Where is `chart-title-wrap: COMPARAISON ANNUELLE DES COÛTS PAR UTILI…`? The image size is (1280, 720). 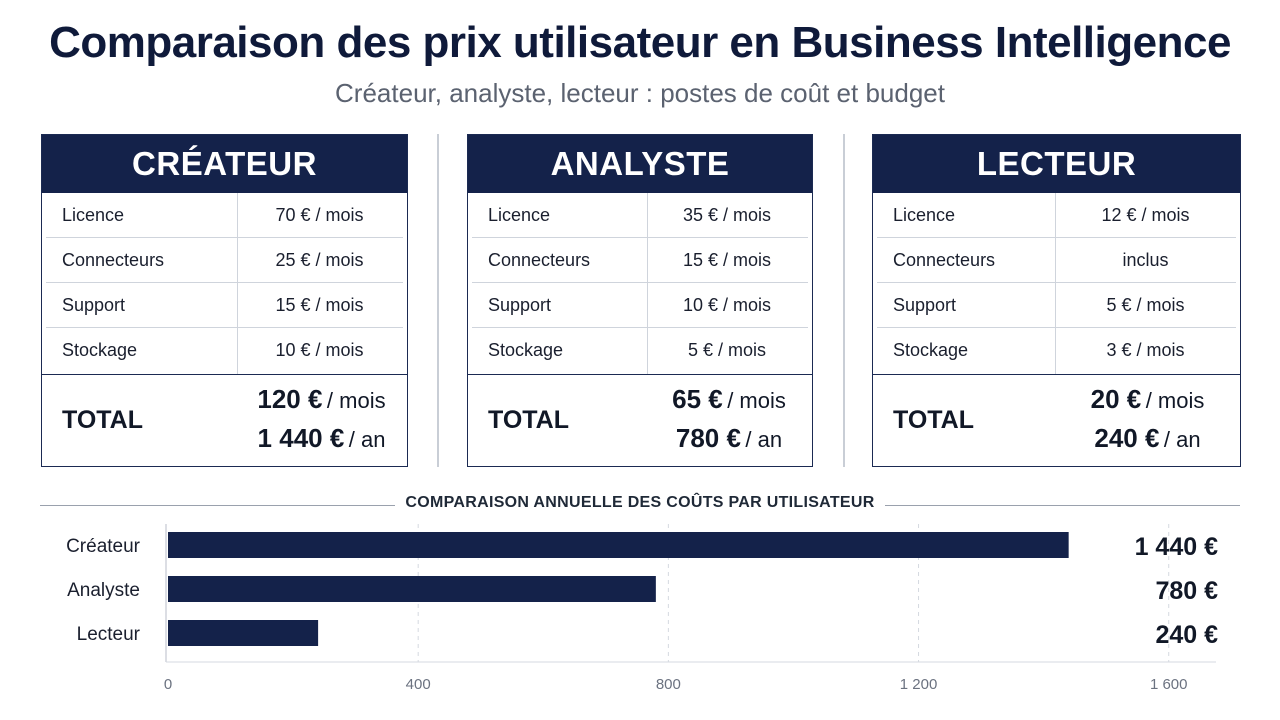 chart-title-wrap: COMPARAISON ANNUELLE DES COÛTS PAR UTILI… is located at coordinates (640, 503).